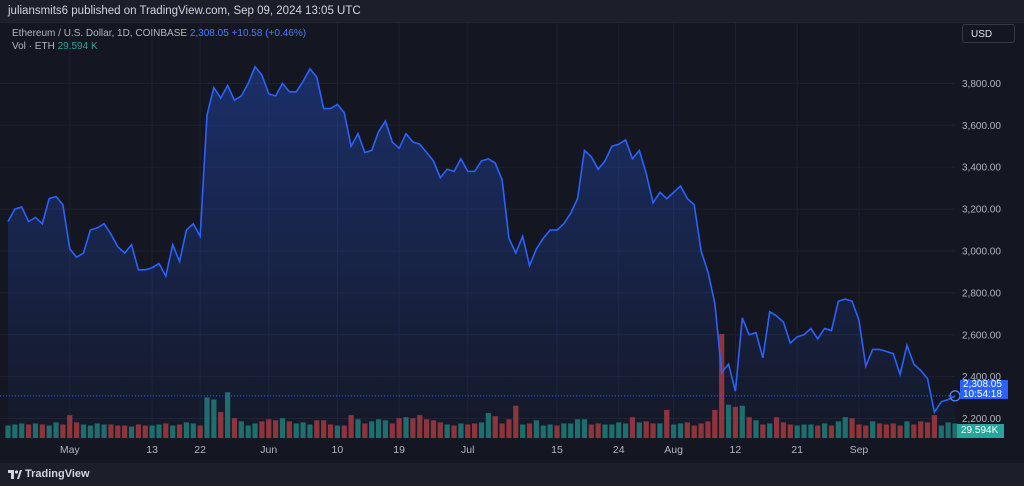 This screenshot has width=1024, height=486. What do you see at coordinates (15, 474) in the screenshot?
I see `tradingview-logo-icon` at bounding box center [15, 474].